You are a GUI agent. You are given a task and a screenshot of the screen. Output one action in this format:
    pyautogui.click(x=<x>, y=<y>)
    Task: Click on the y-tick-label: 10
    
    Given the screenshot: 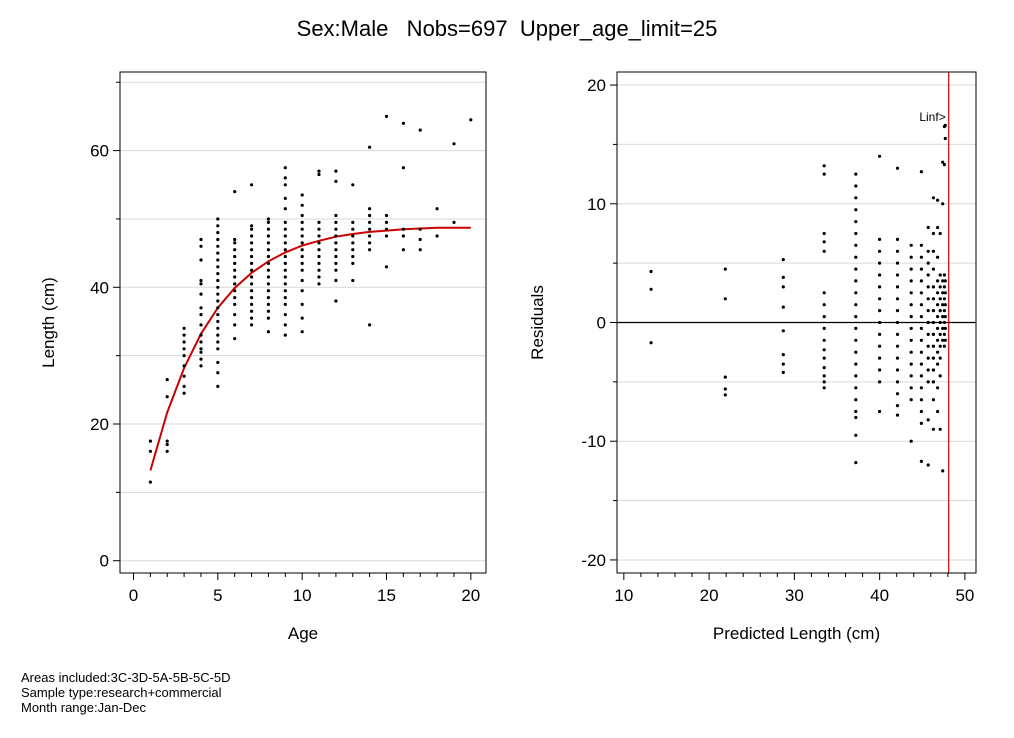 What is the action you would take?
    pyautogui.click(x=596, y=204)
    